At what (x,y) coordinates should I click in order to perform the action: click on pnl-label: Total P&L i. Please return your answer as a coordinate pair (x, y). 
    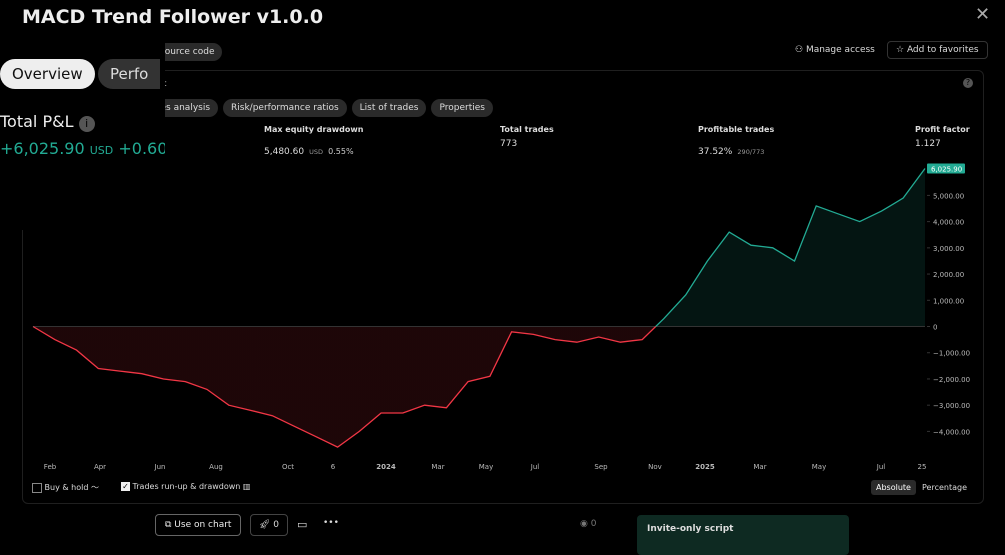
    Looking at the image, I should click on (47, 122).